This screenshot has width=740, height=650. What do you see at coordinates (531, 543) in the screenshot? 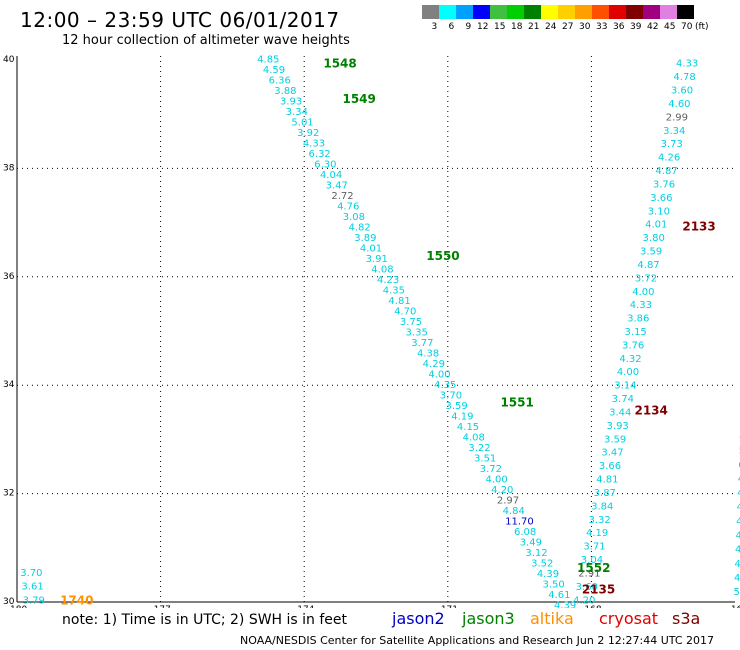
I see `swh-value-label: 3.49` at bounding box center [531, 543].